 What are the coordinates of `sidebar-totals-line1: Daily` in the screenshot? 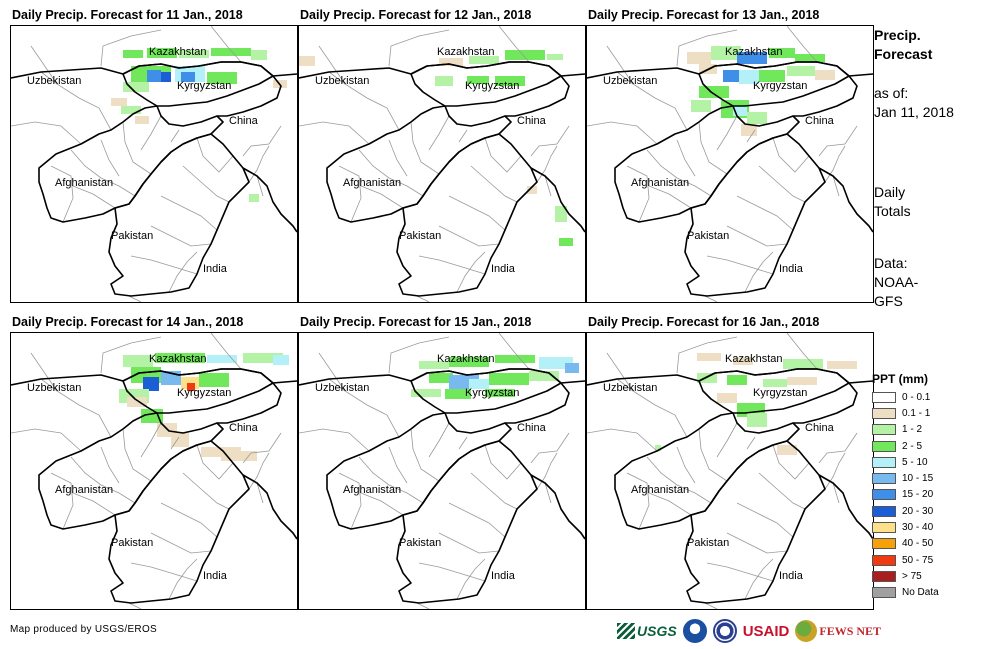 It's located at (890, 192).